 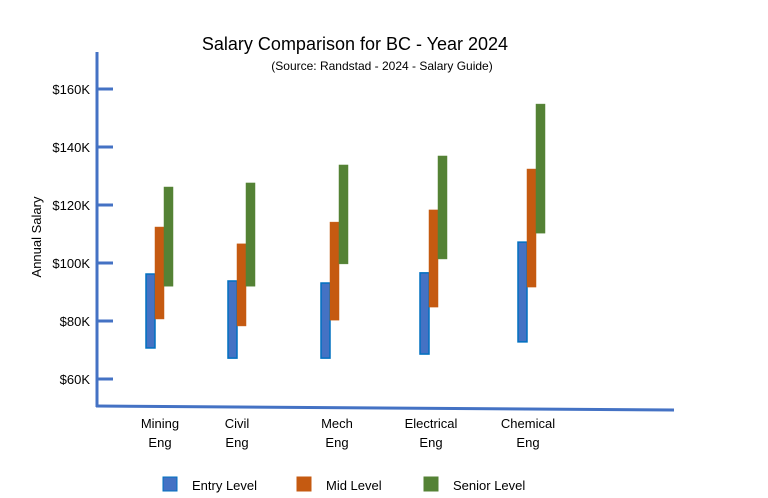 What do you see at coordinates (237, 423) in the screenshot?
I see `x-category-label: Civil` at bounding box center [237, 423].